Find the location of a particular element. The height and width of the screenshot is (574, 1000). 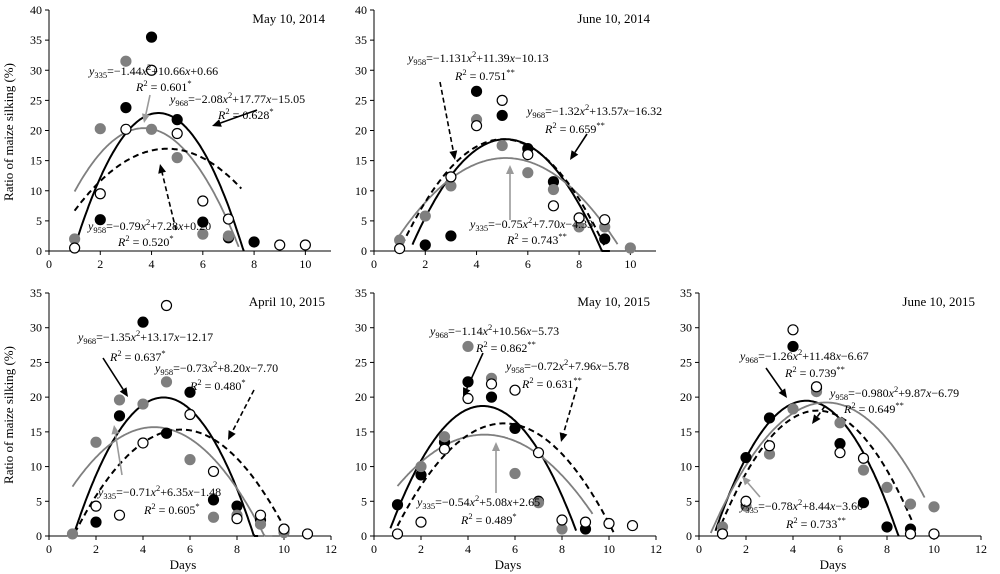

y-tick-label: 10 is located at coordinates (361, 191).